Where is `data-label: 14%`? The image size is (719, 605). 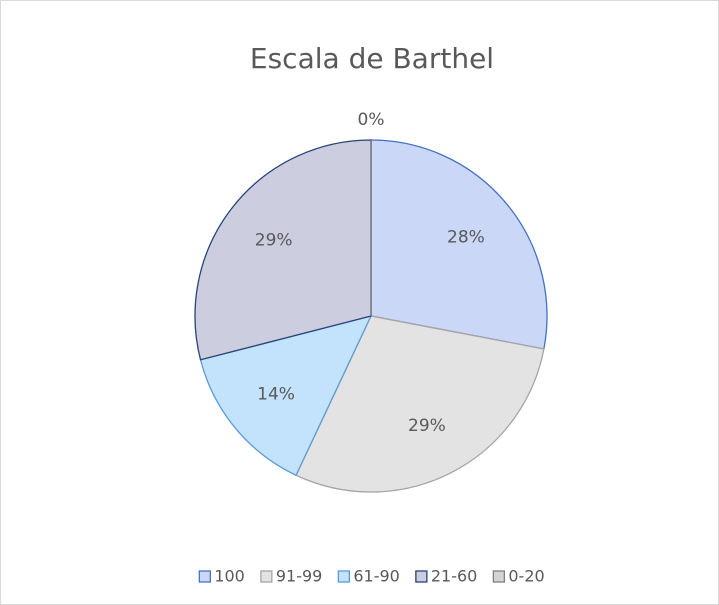 data-label: 14% is located at coordinates (276, 395).